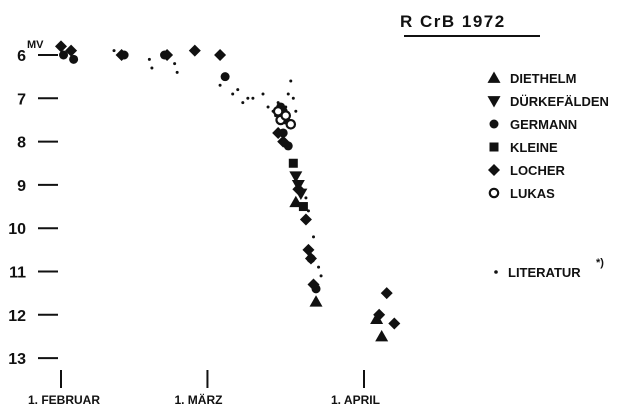 The height and width of the screenshot is (408, 618). I want to click on x-tick-label: 1. MÄRZ, so click(198, 399).